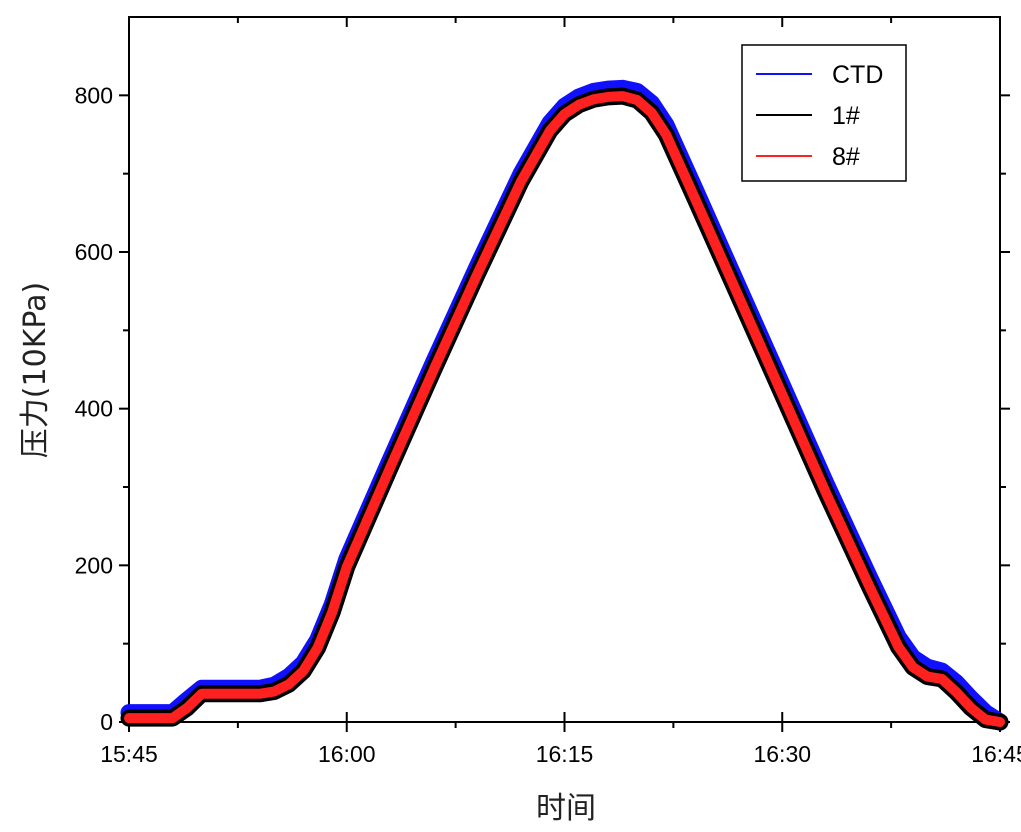 The image size is (1021, 832). I want to click on legend-label-ctd: CTD, so click(857, 75).